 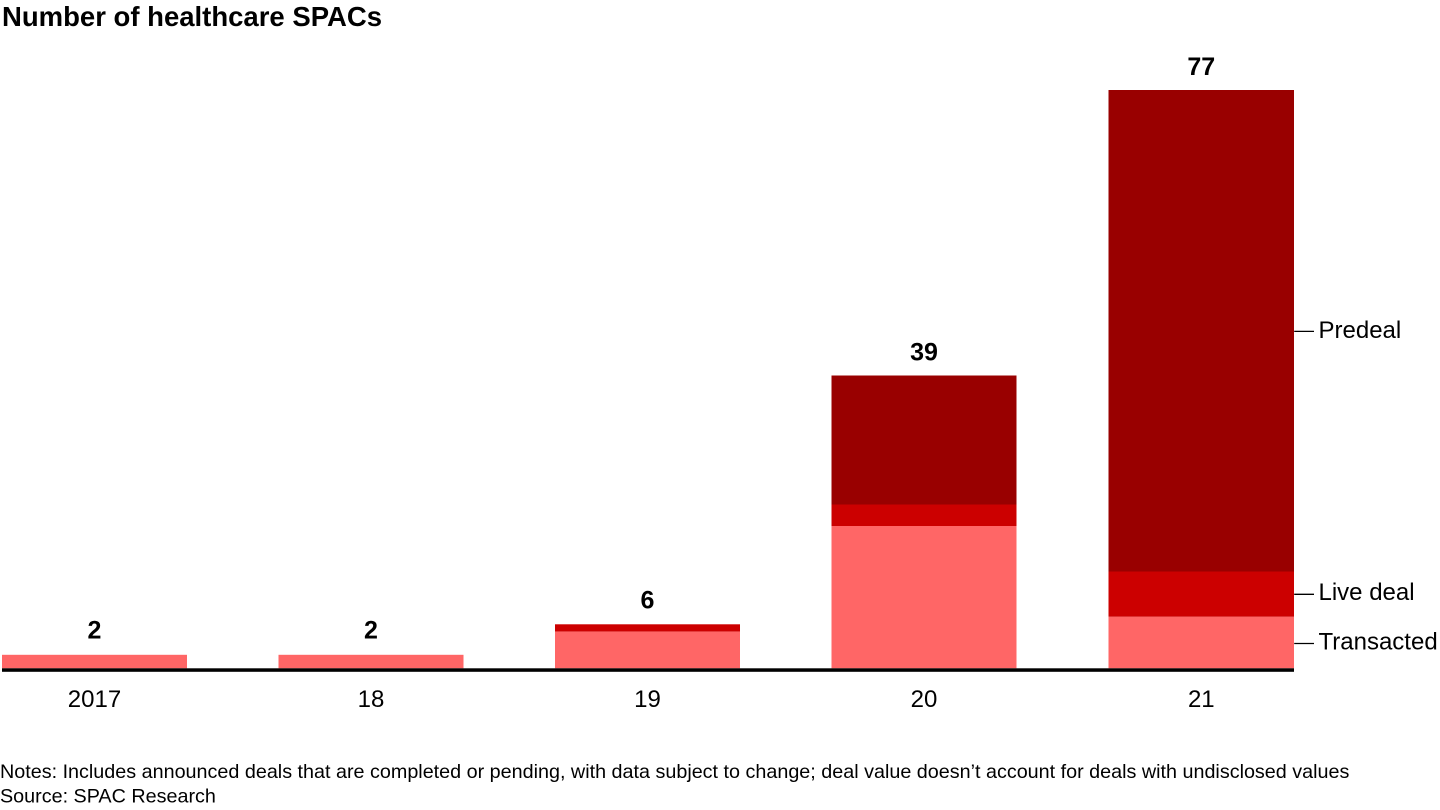 What do you see at coordinates (648, 601) in the screenshot?
I see `svg-text: 6` at bounding box center [648, 601].